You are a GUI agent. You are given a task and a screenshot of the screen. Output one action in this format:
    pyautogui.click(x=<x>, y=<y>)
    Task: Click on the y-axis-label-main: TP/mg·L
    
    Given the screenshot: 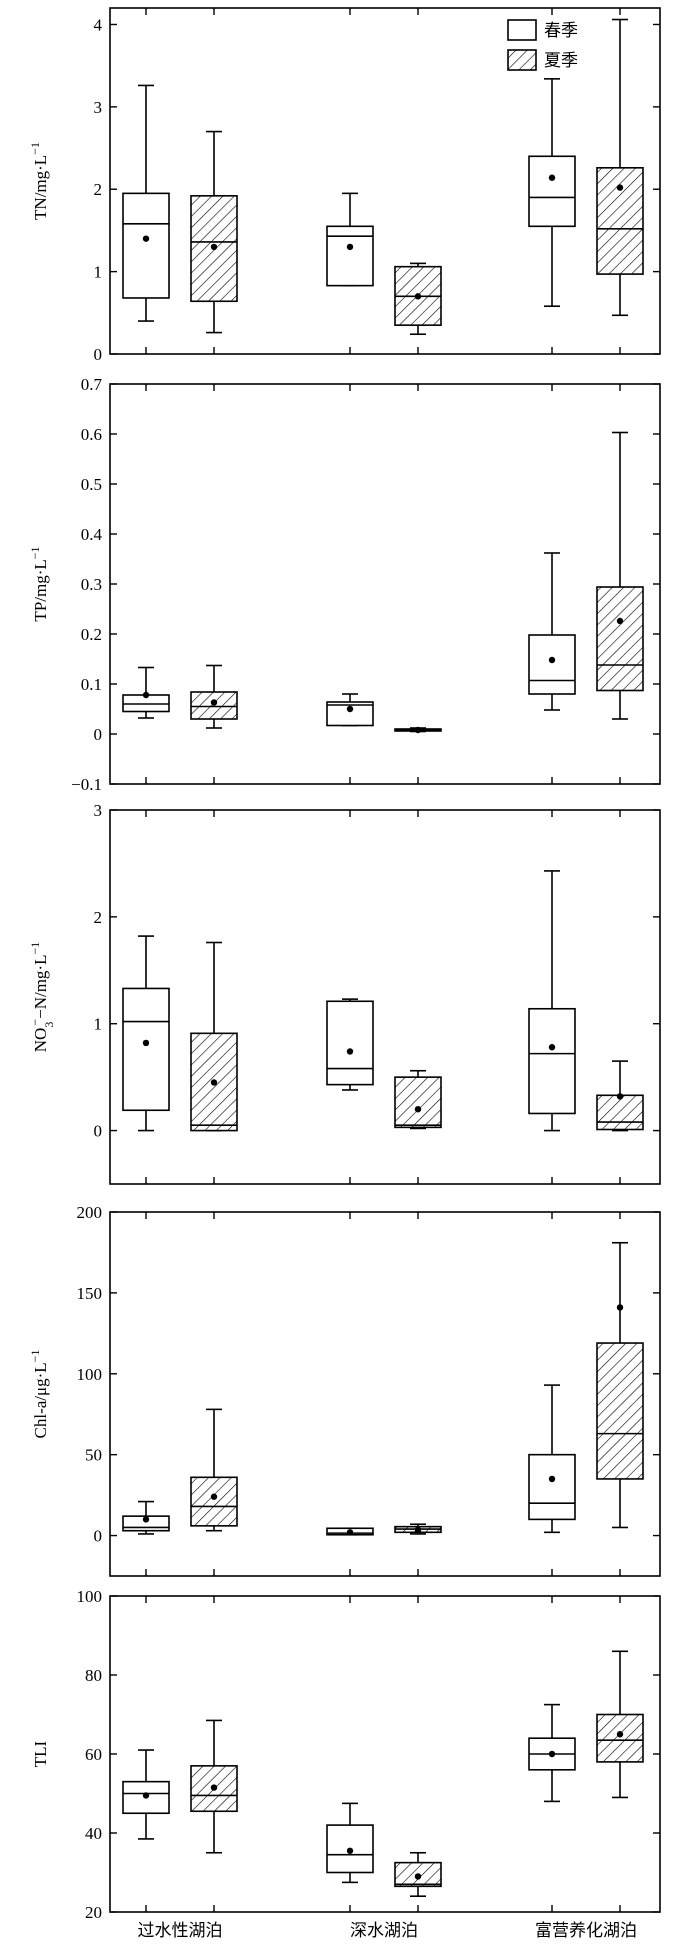 What is the action you would take?
    pyautogui.click(x=40, y=590)
    